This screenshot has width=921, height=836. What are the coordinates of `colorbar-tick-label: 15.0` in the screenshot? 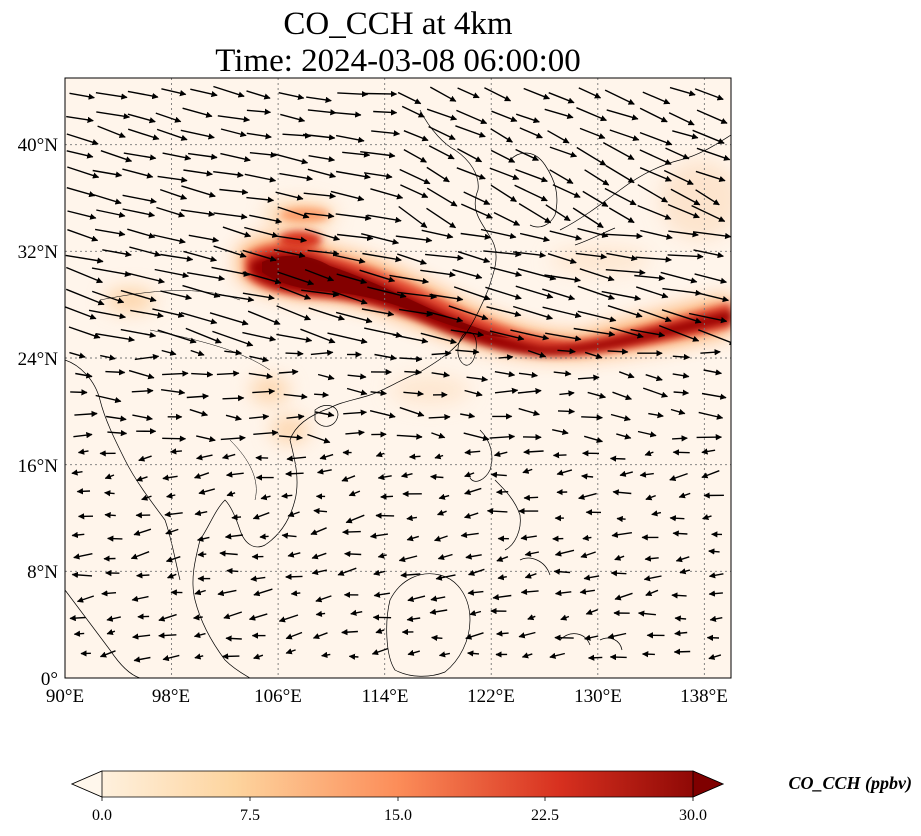 It's located at (398, 815).